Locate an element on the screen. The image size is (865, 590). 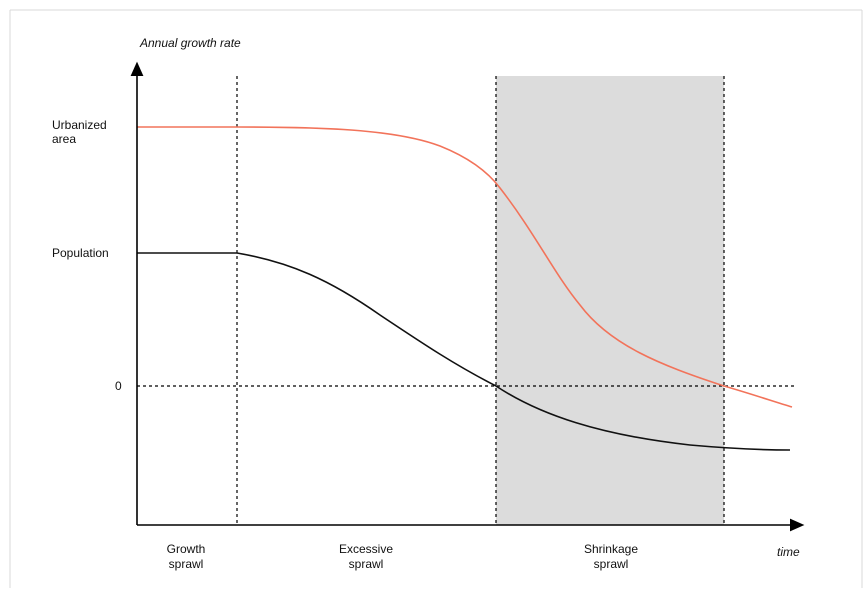
phase-label-growth-sprawl: Growth sprawl is located at coordinates (186, 556).